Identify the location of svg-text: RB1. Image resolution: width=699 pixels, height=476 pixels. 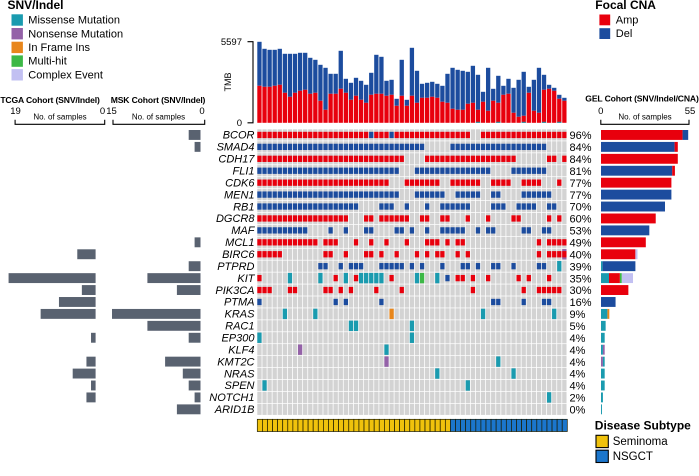
(243, 207).